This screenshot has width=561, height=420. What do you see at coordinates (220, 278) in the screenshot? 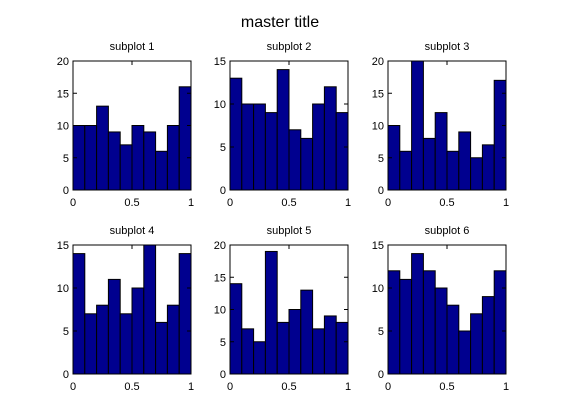
I see `subplot-5-ytick-label: 15` at bounding box center [220, 278].